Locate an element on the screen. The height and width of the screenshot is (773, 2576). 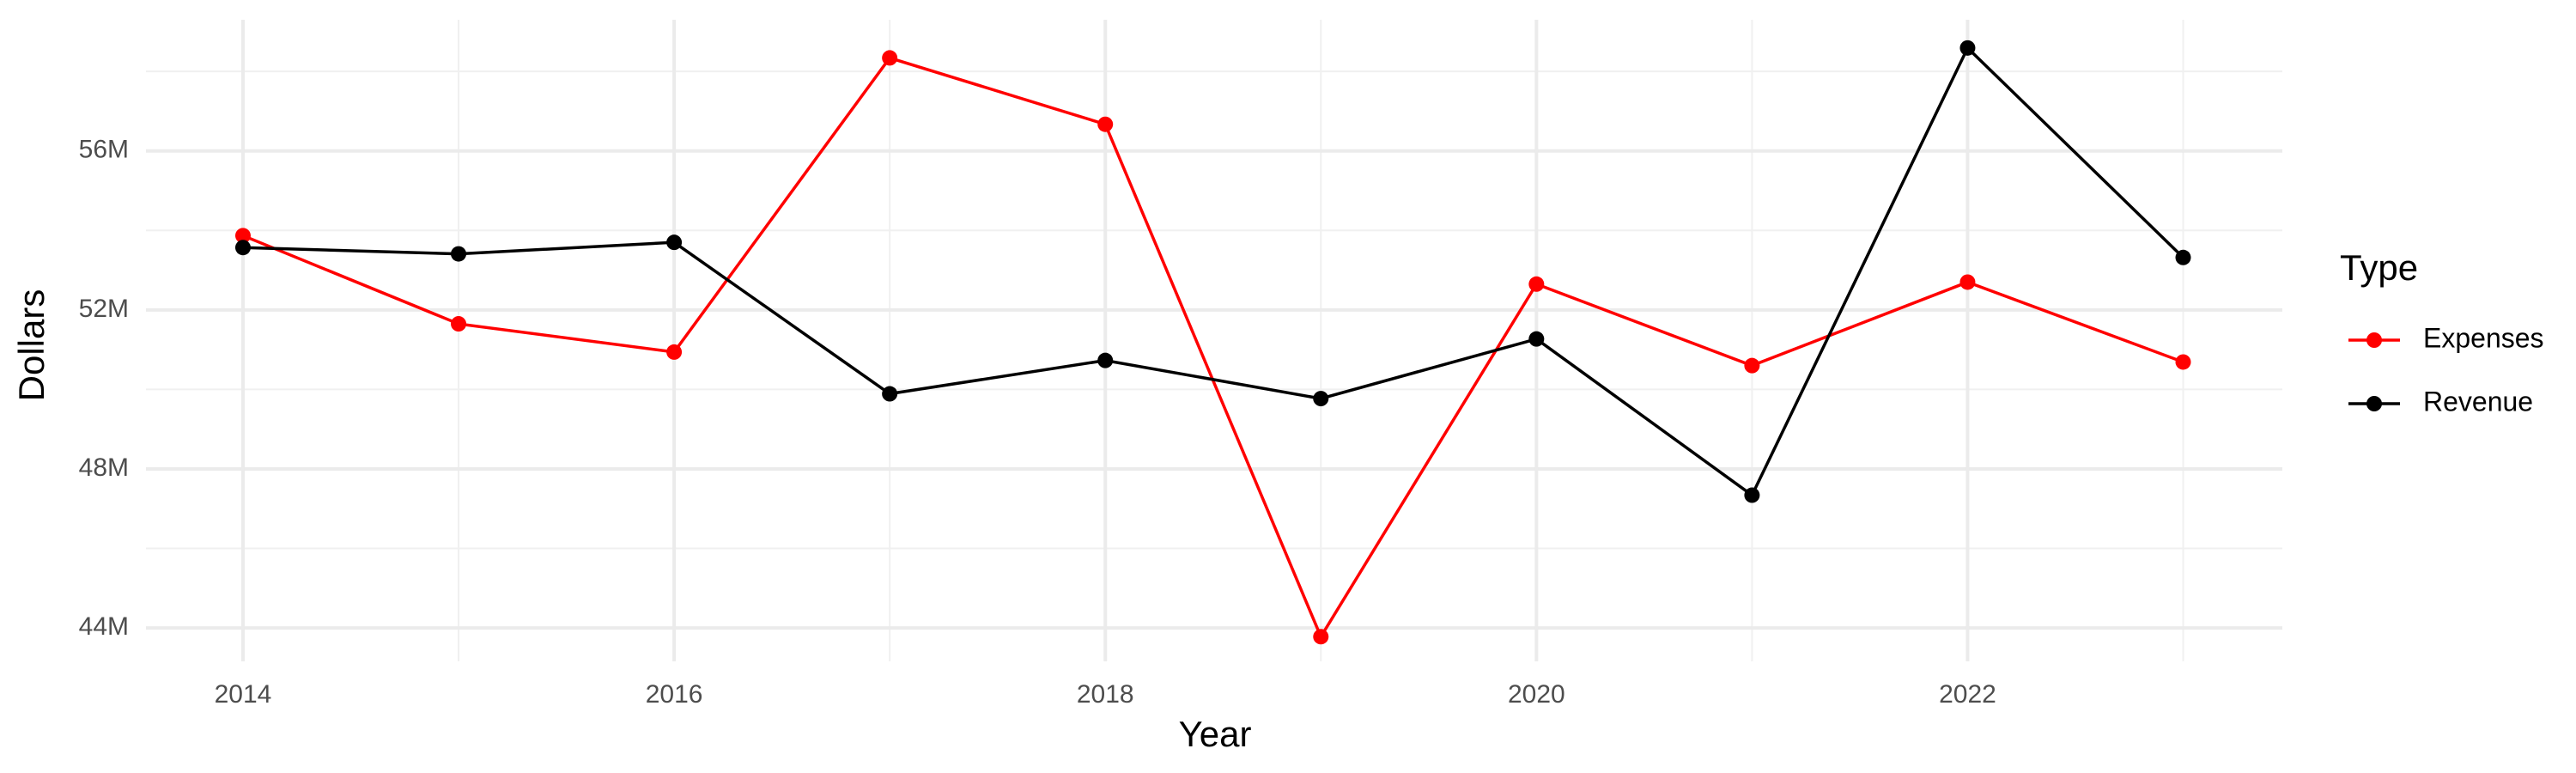
x-tick-label: 2016 is located at coordinates (674, 694).